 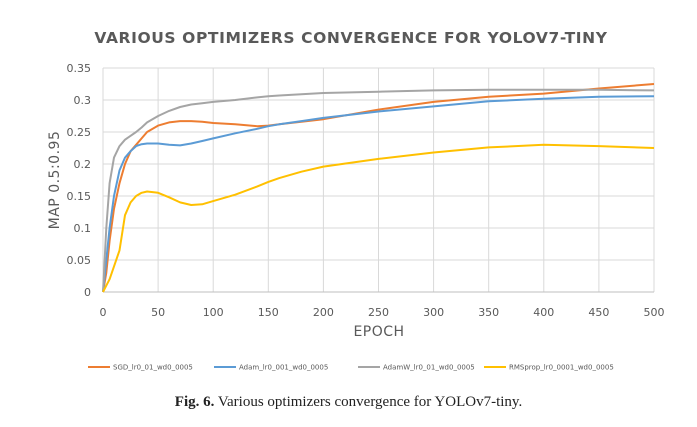 What do you see at coordinates (83, 164) in the screenshot?
I see `y-tick-label: 0.2` at bounding box center [83, 164].